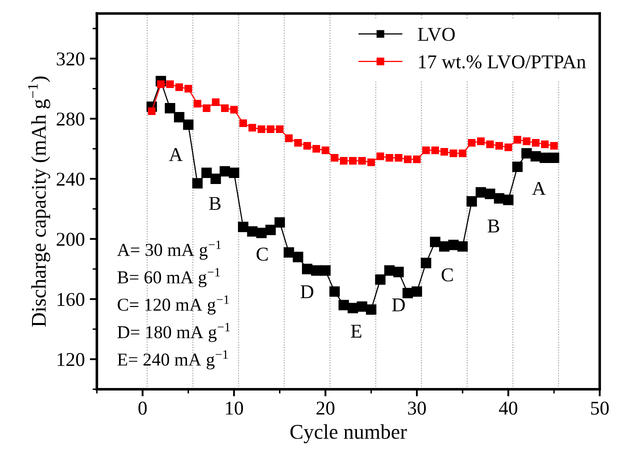  I want to click on legend-label: 17 wt.% LVO/PTPAn, so click(502, 61).